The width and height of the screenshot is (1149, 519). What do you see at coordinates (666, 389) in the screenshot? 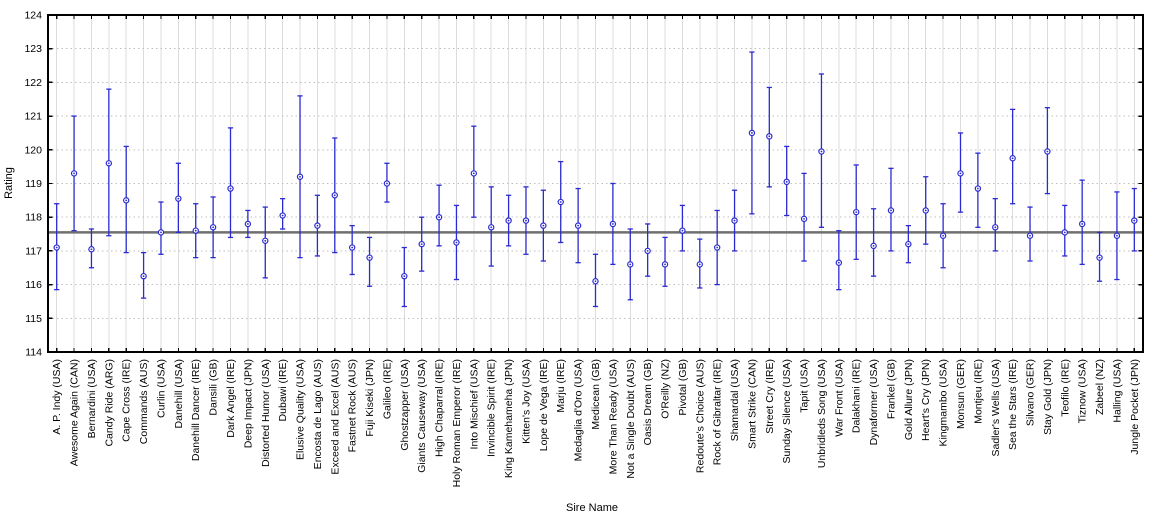
I see `x-tick-label: O'Reilly (NZ)` at bounding box center [666, 389].